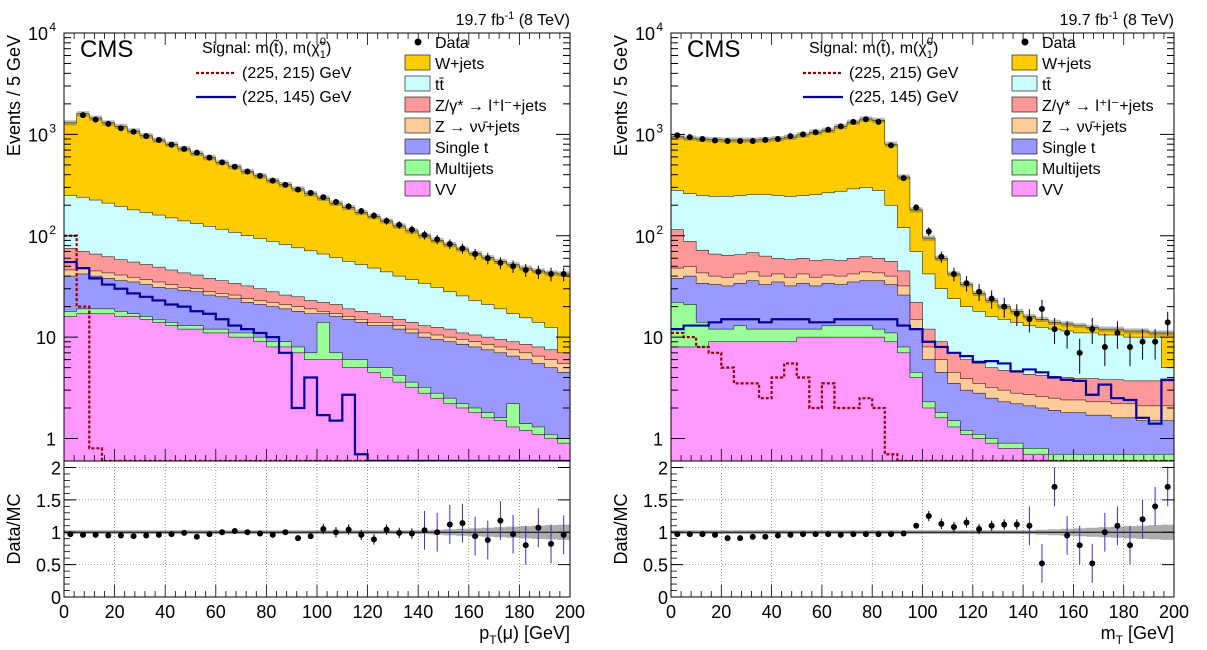 This screenshot has width=1207, height=650. Describe the element at coordinates (570, 612) in the screenshot. I see `x-tick-label: 200` at that location.